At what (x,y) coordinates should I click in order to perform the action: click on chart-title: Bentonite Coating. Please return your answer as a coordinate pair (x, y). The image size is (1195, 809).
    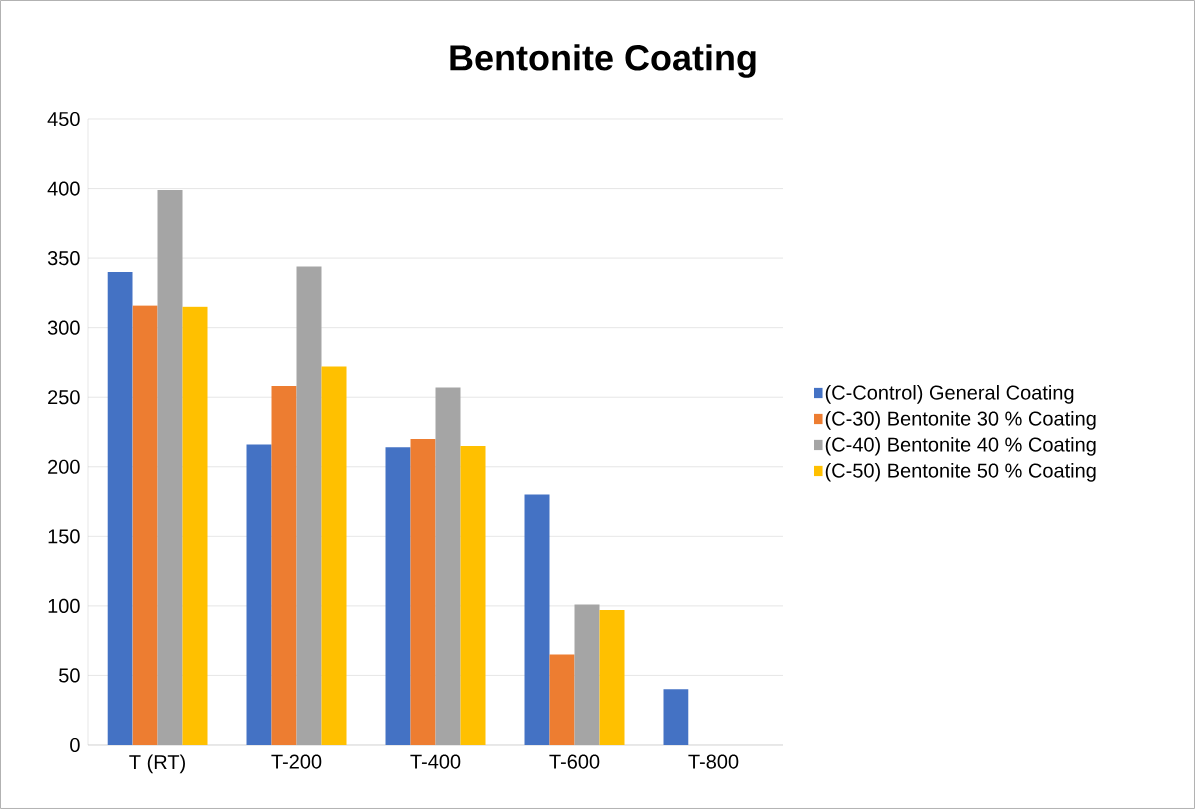
    Looking at the image, I should click on (603, 61).